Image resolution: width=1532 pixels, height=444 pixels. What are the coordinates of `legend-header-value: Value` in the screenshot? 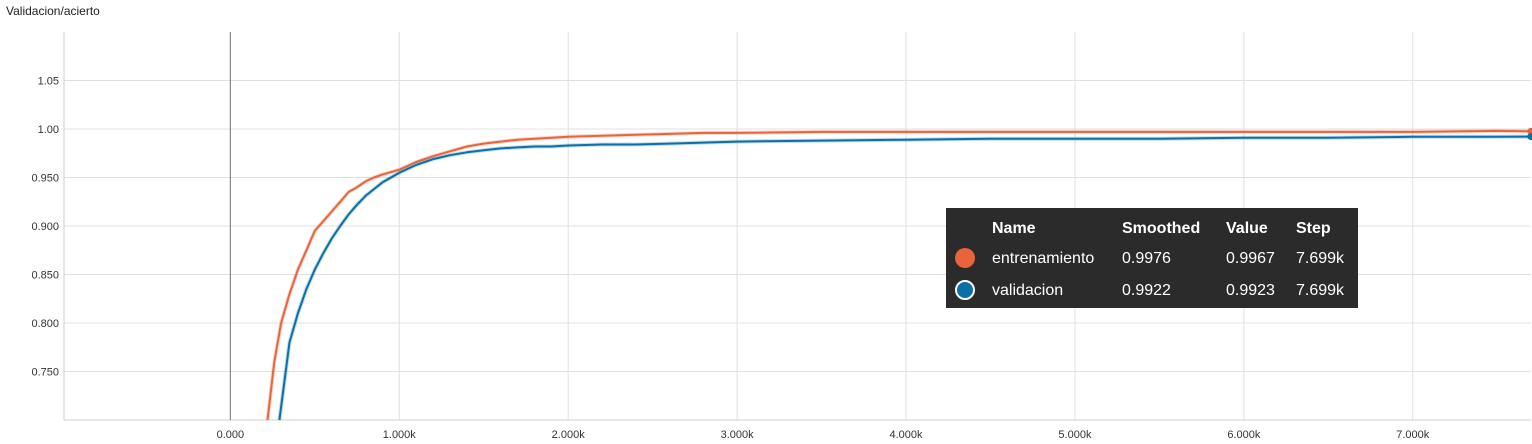 It's located at (1247, 228).